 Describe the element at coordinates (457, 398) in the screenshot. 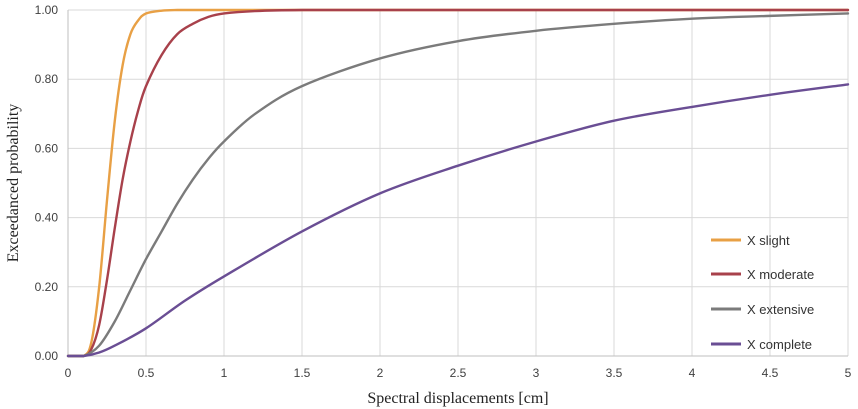

I see `x-axis-title: Spectral displacements [cm]` at that location.